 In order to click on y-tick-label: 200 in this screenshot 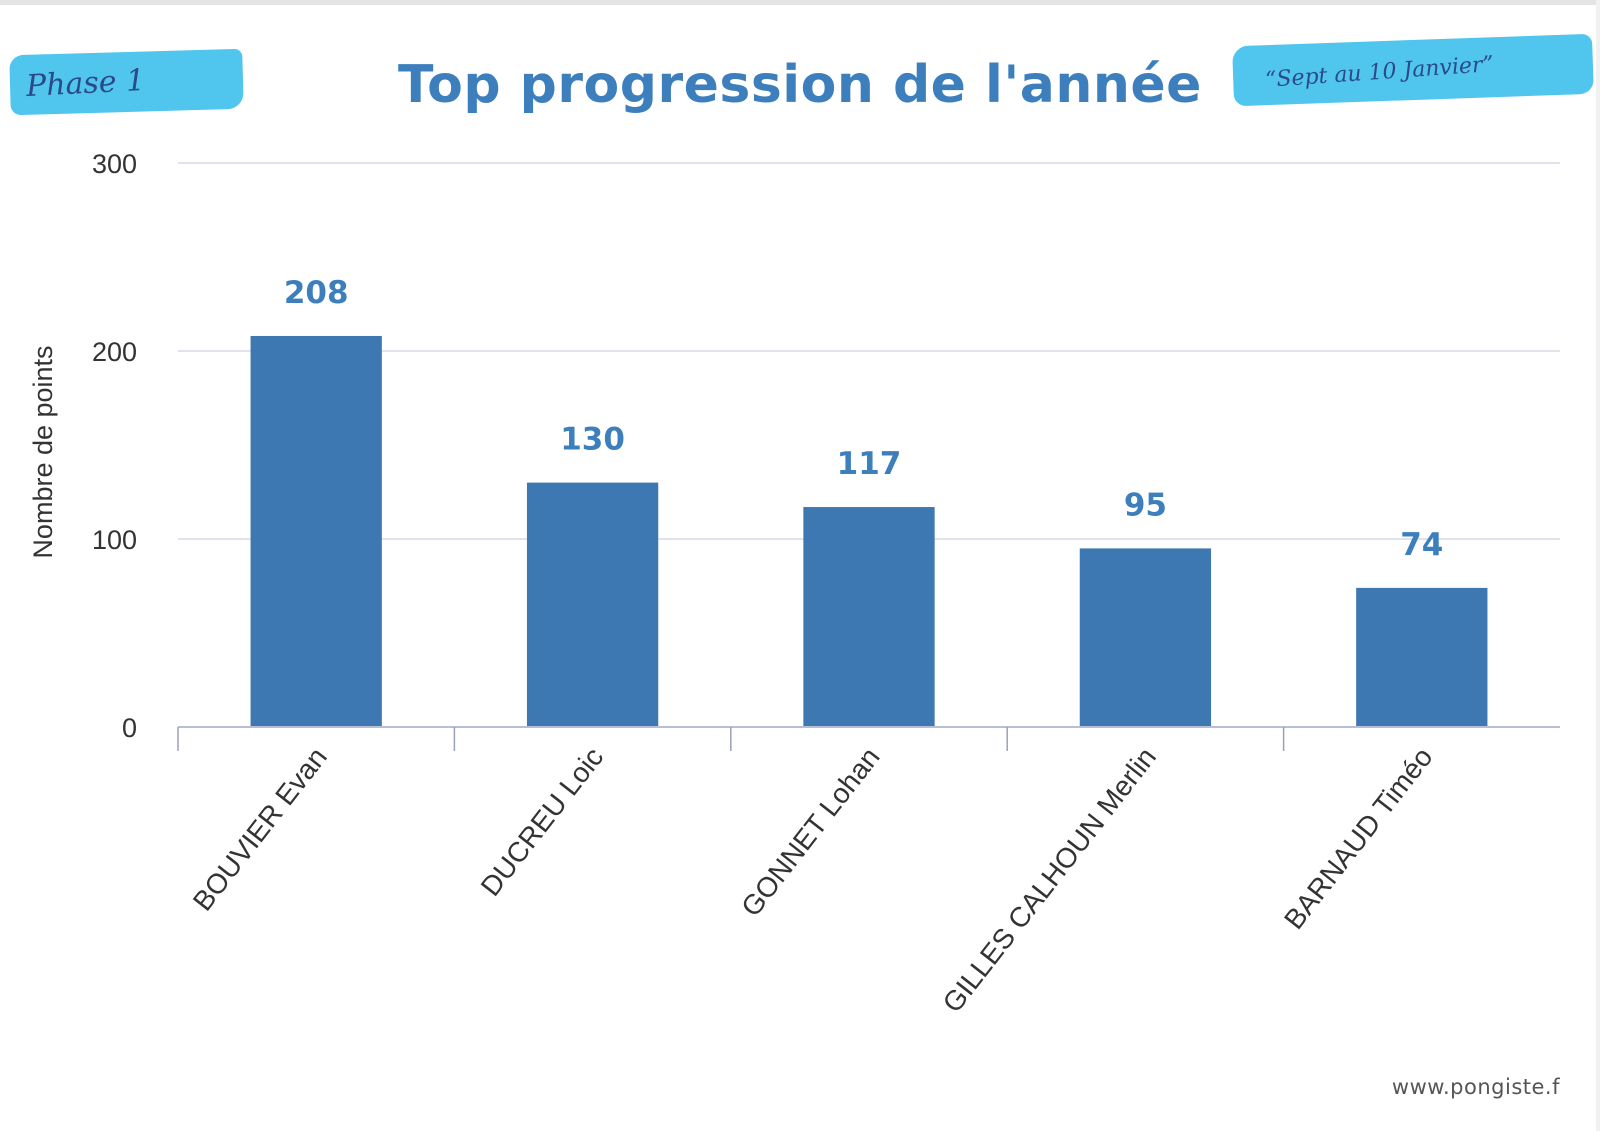, I will do `click(114, 352)`.